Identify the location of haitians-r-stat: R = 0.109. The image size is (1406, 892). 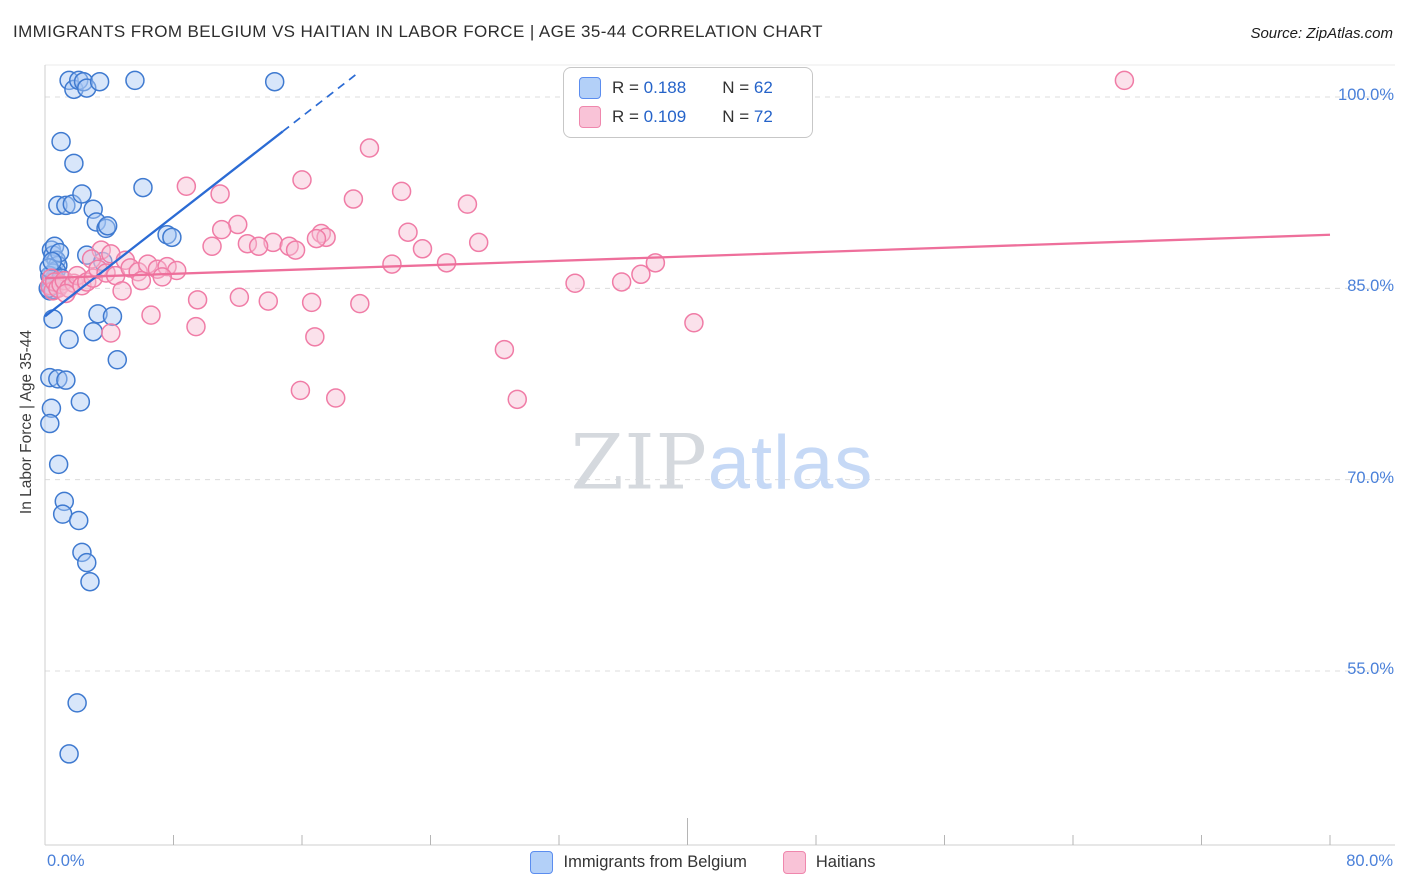
(649, 117).